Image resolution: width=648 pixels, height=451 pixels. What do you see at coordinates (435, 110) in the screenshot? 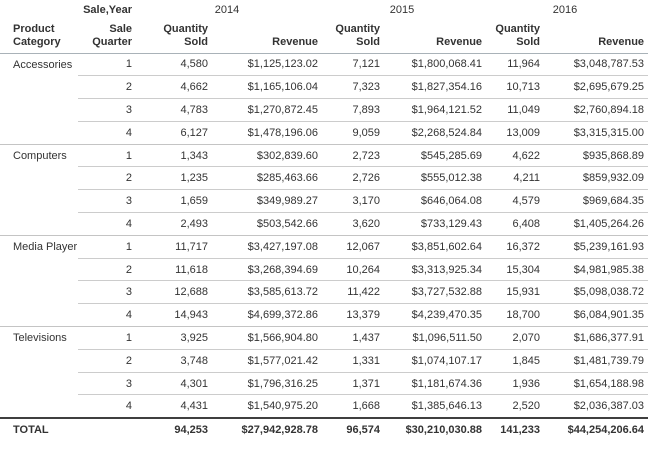
I see `revenue-cell: $1,964,121.52` at bounding box center [435, 110].